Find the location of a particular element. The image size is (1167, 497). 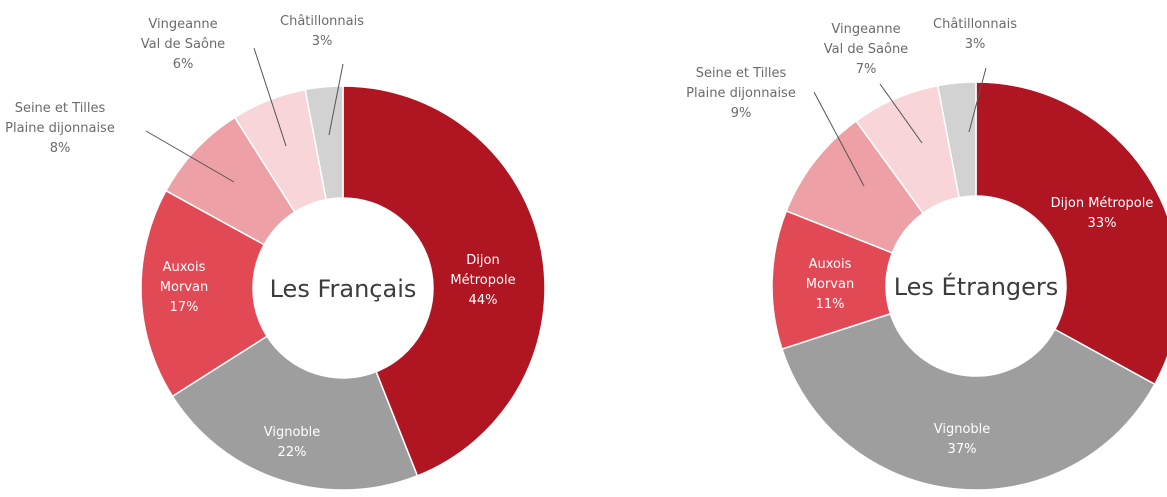

chart-center-title: Les Étrangers is located at coordinates (976, 286).